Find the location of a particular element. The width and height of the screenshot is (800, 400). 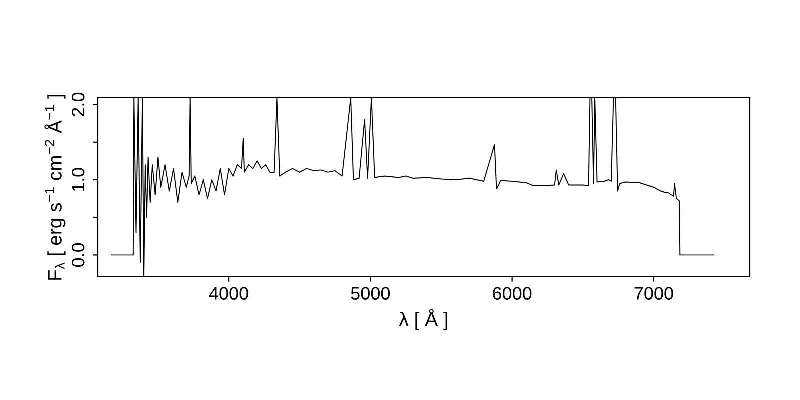

y-tick-label: 2.0 is located at coordinates (78, 104).